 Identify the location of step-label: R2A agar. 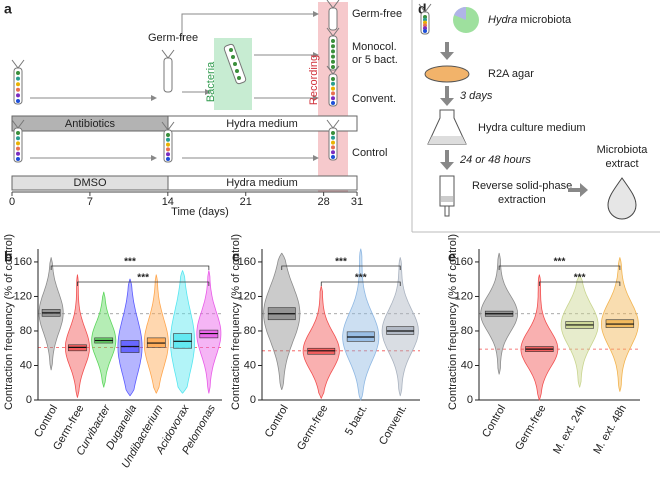
(511, 74).